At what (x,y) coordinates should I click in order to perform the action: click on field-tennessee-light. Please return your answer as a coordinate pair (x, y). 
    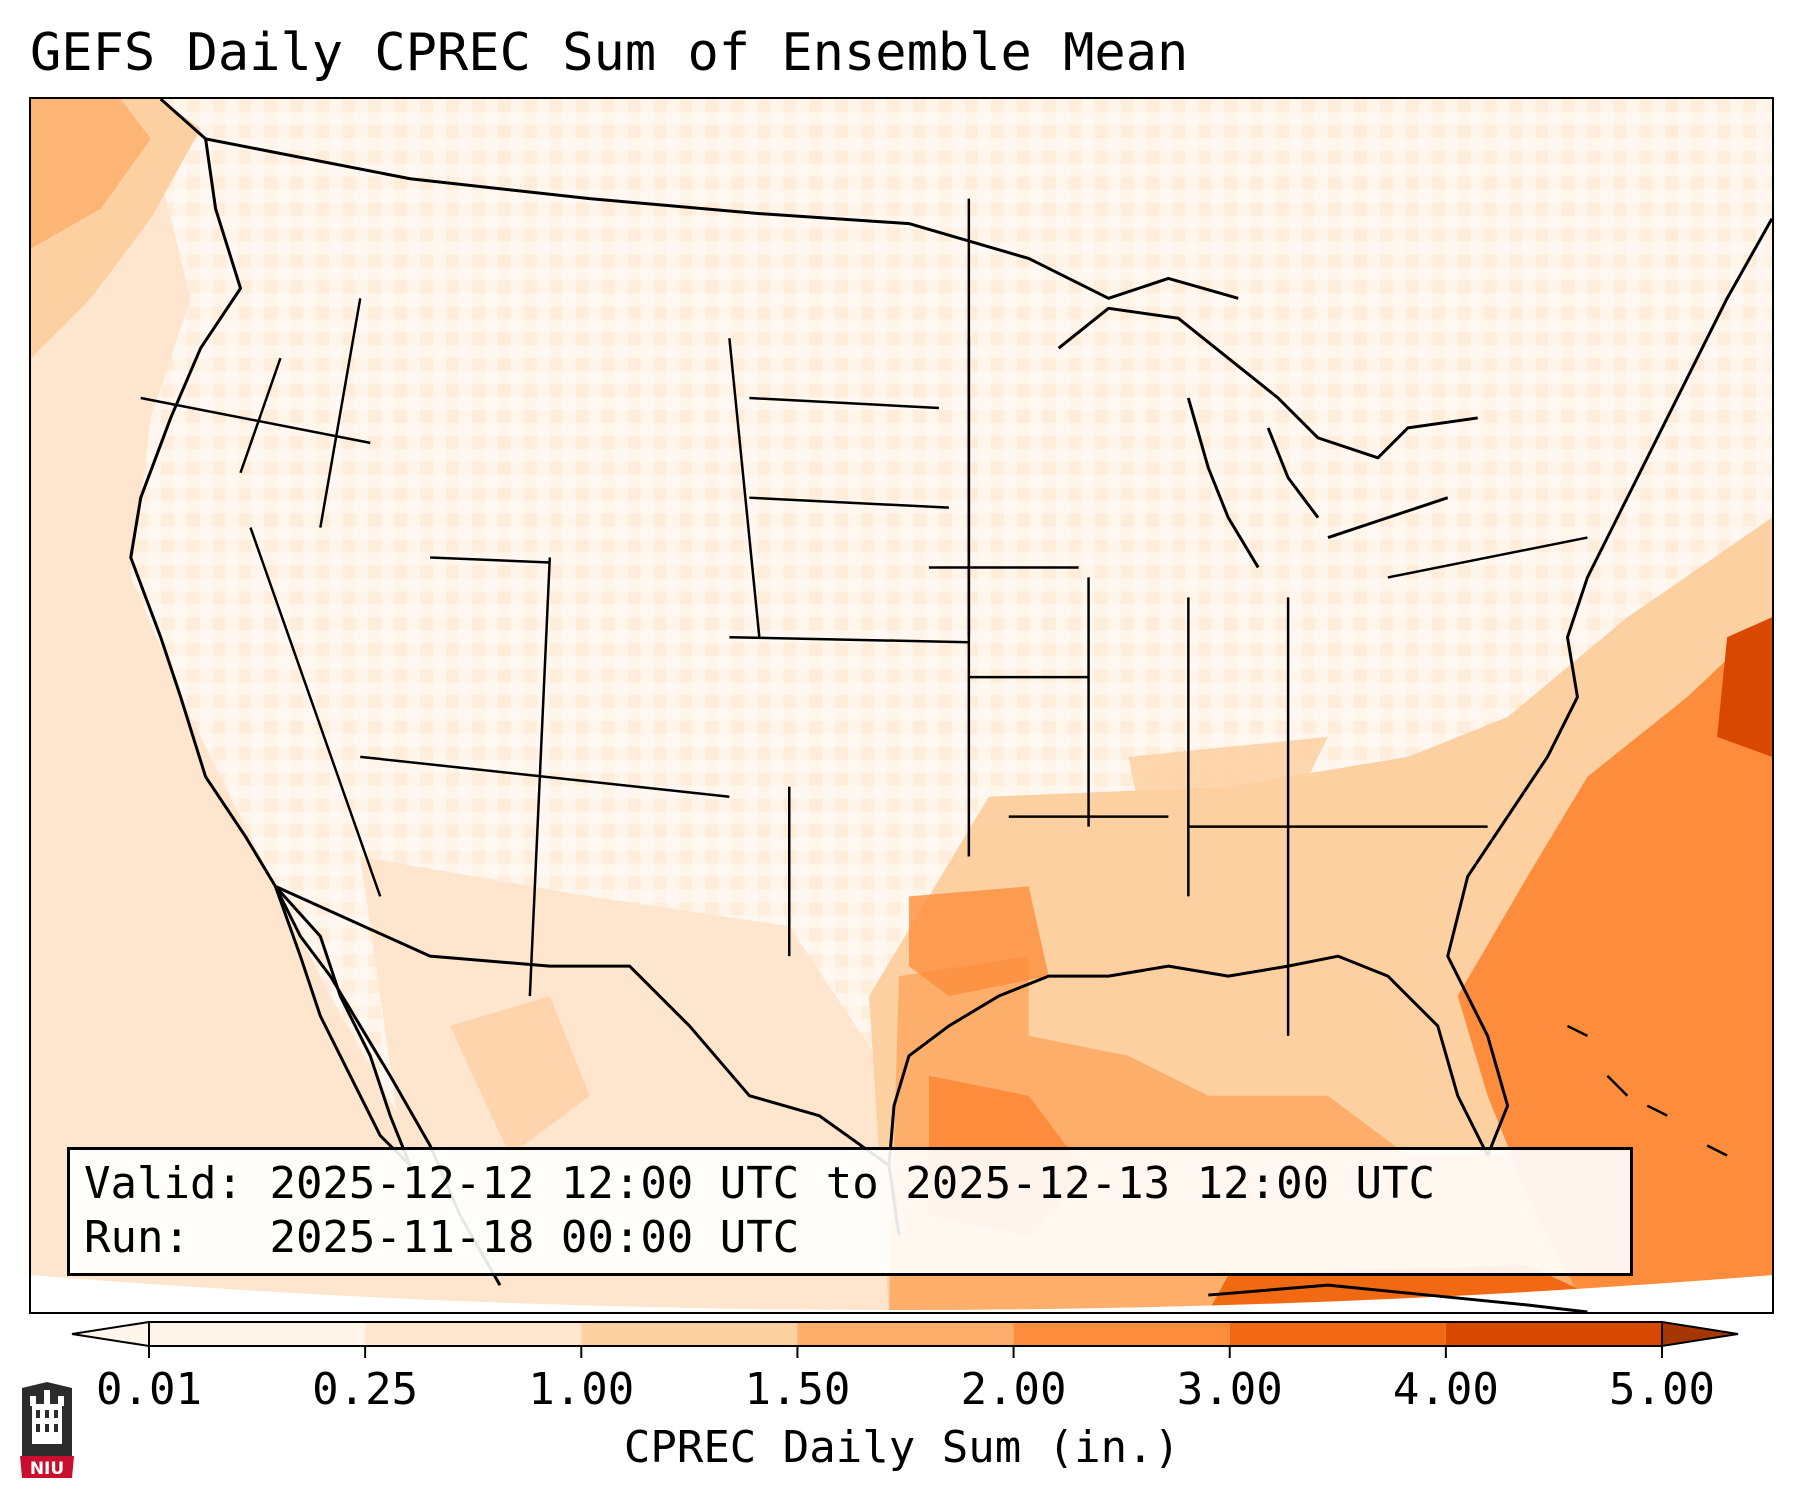
    Looking at the image, I should click on (1228, 796).